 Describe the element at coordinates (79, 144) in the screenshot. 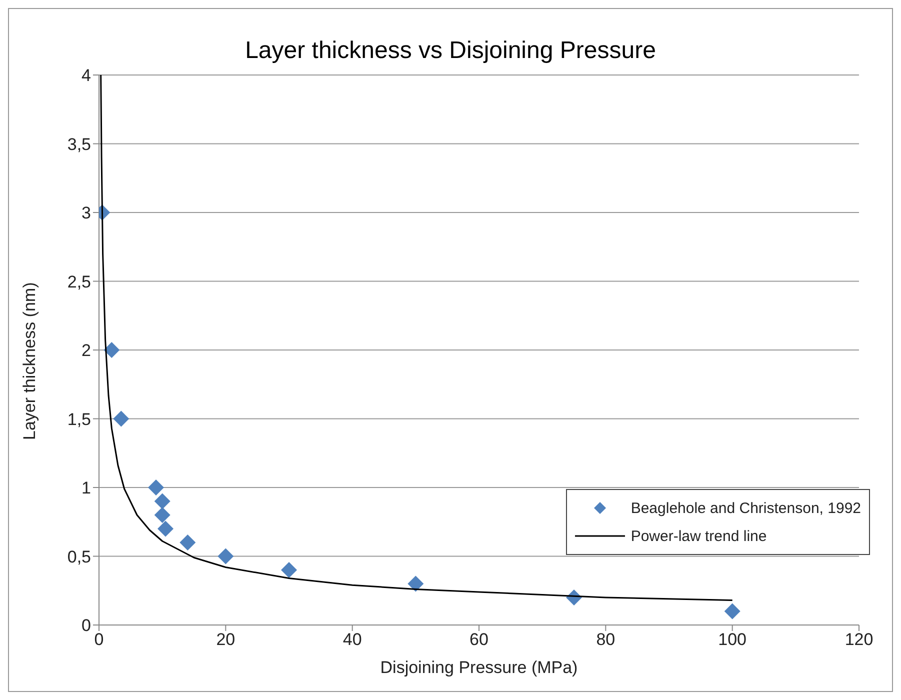

I see `y-tick-label: 3,5` at that location.